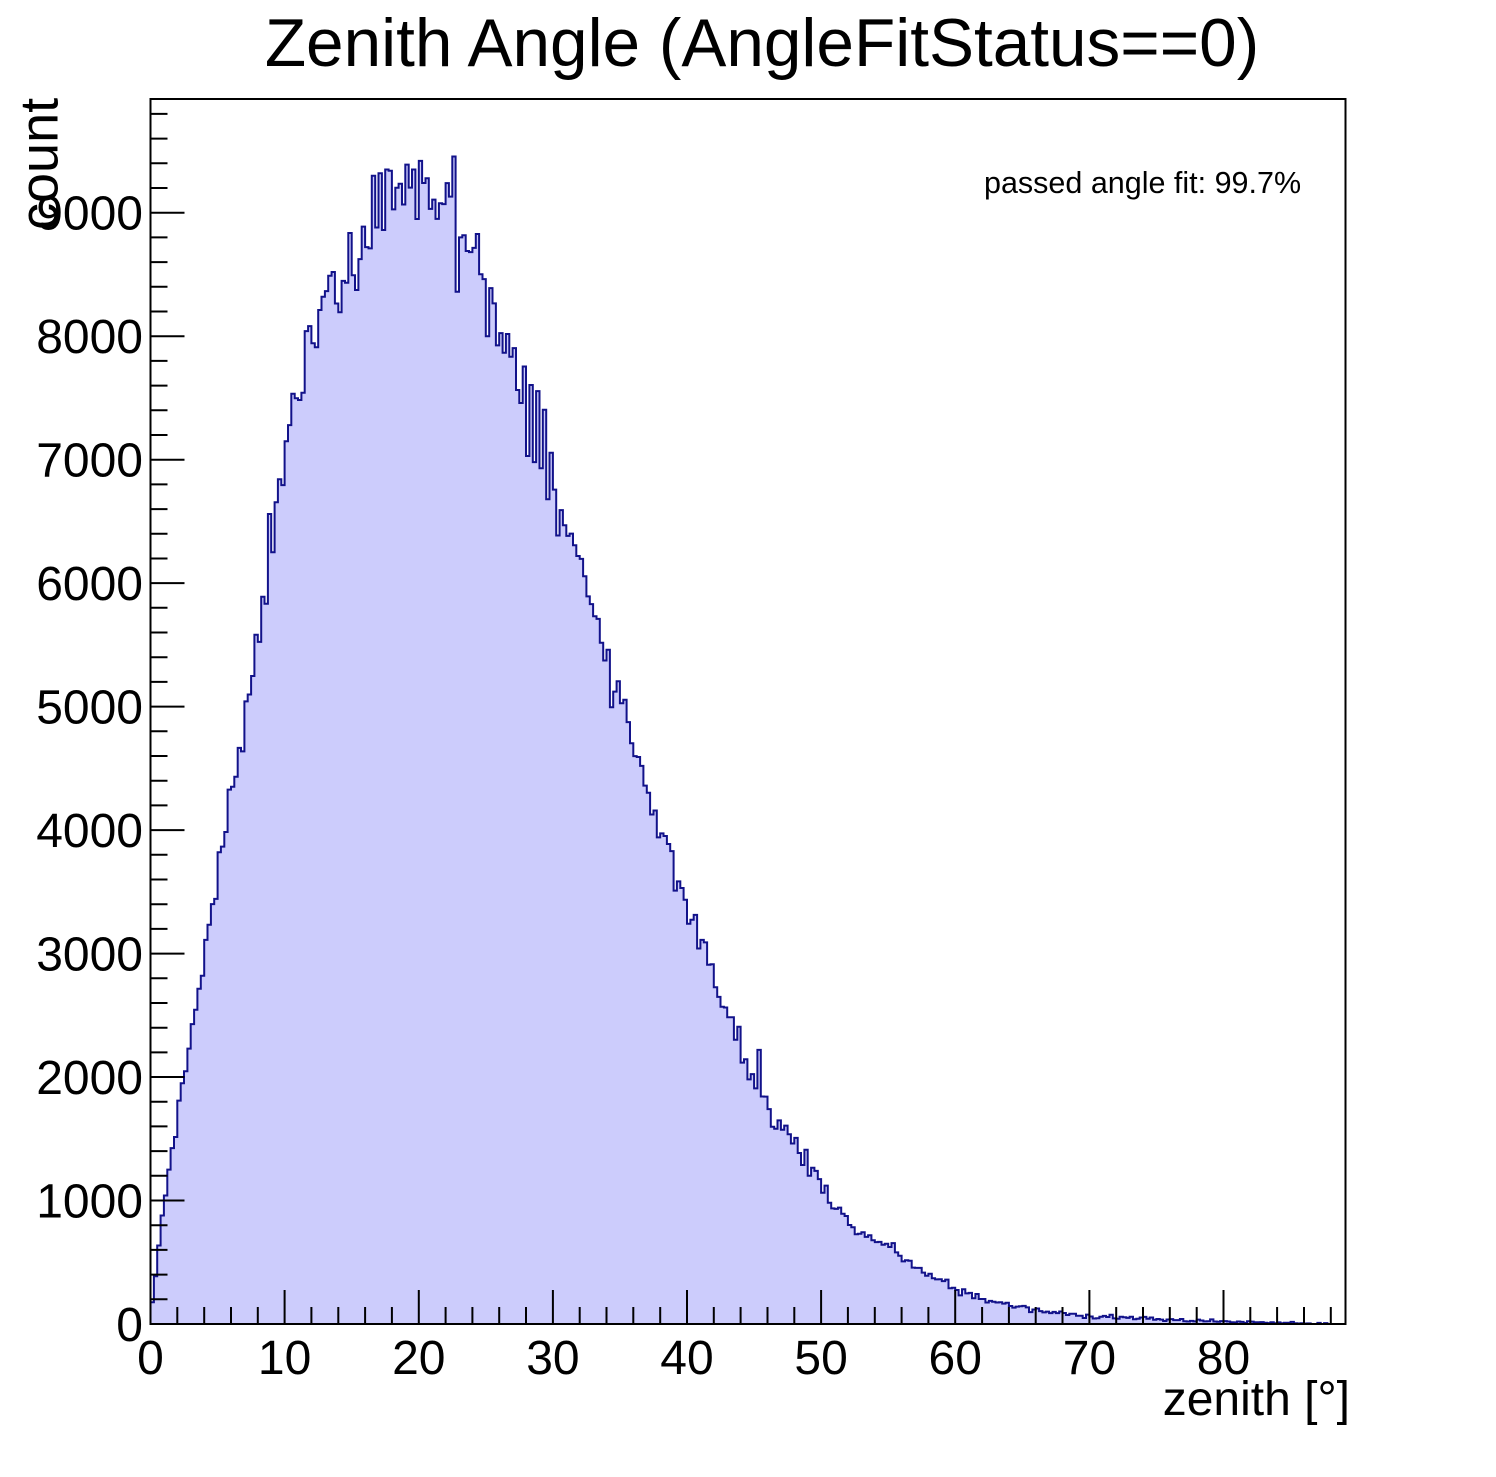  I want to click on svg-text: 80, so click(1223, 1358).